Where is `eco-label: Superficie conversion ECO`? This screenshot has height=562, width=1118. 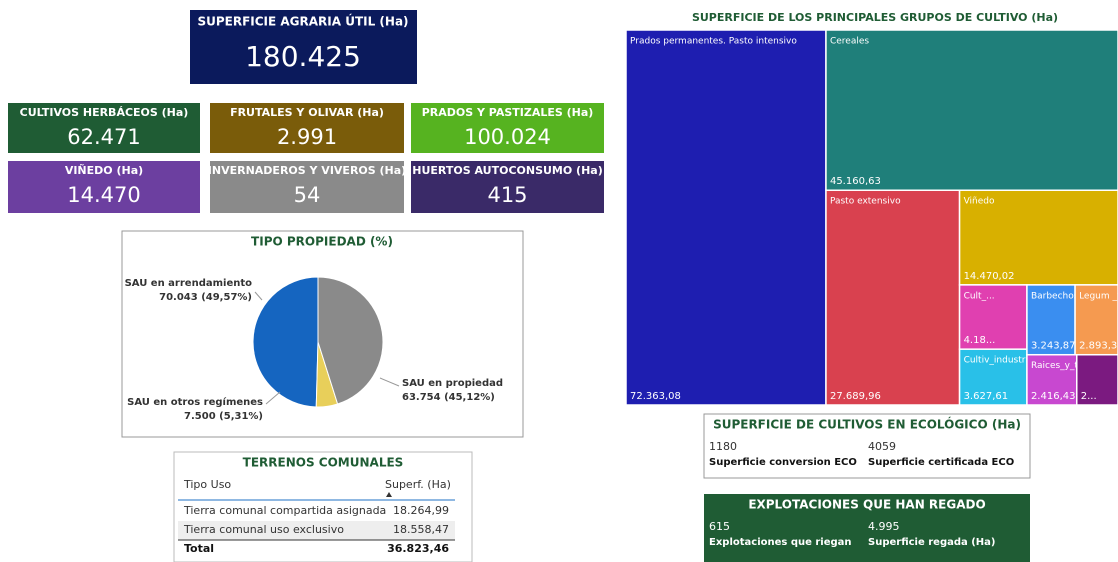 eco-label: Superficie conversion ECO is located at coordinates (783, 462).